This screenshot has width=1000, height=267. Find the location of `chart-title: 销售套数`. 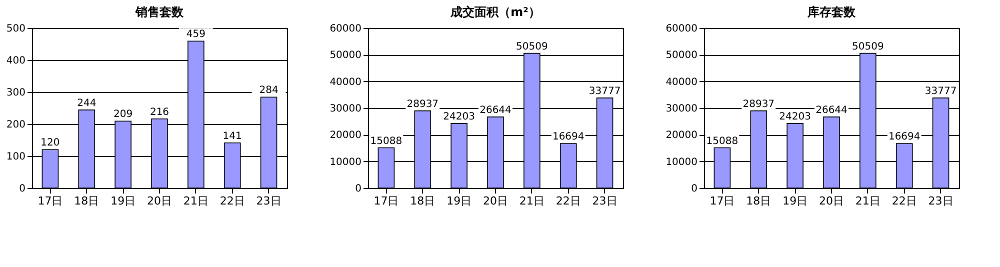

chart-title: 销售套数 is located at coordinates (159, 12).